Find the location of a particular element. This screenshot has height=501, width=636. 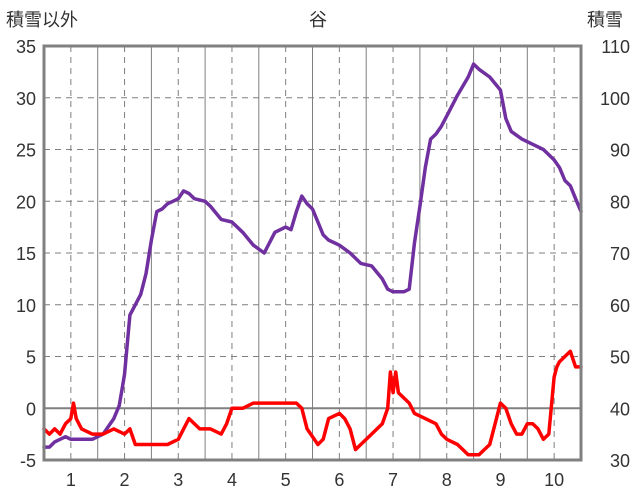

left-tick-label: -5 is located at coordinates (28, 461).